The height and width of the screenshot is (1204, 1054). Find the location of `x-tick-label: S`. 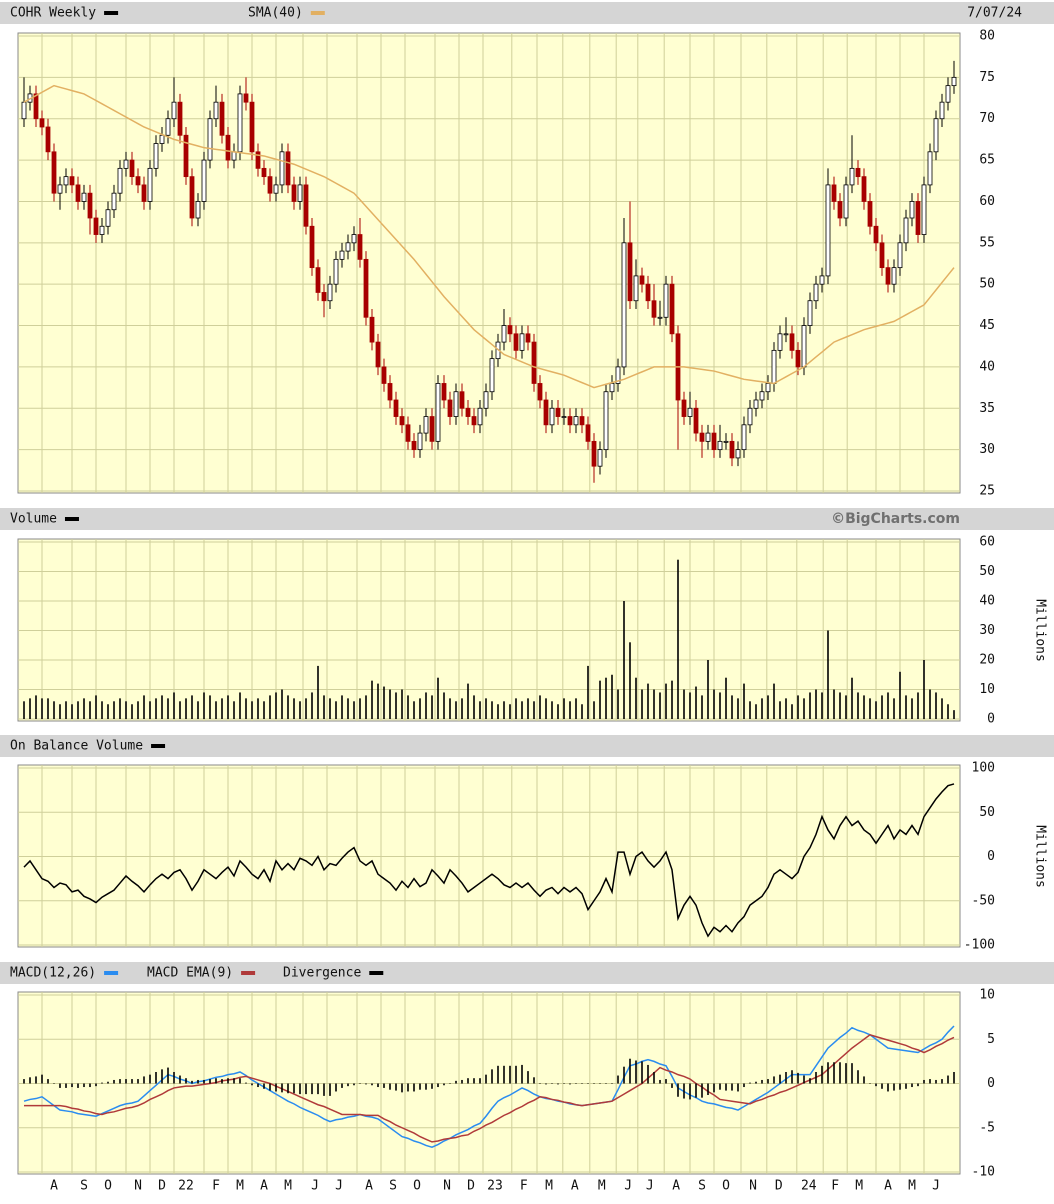

x-tick-label: S is located at coordinates (84, 1186).